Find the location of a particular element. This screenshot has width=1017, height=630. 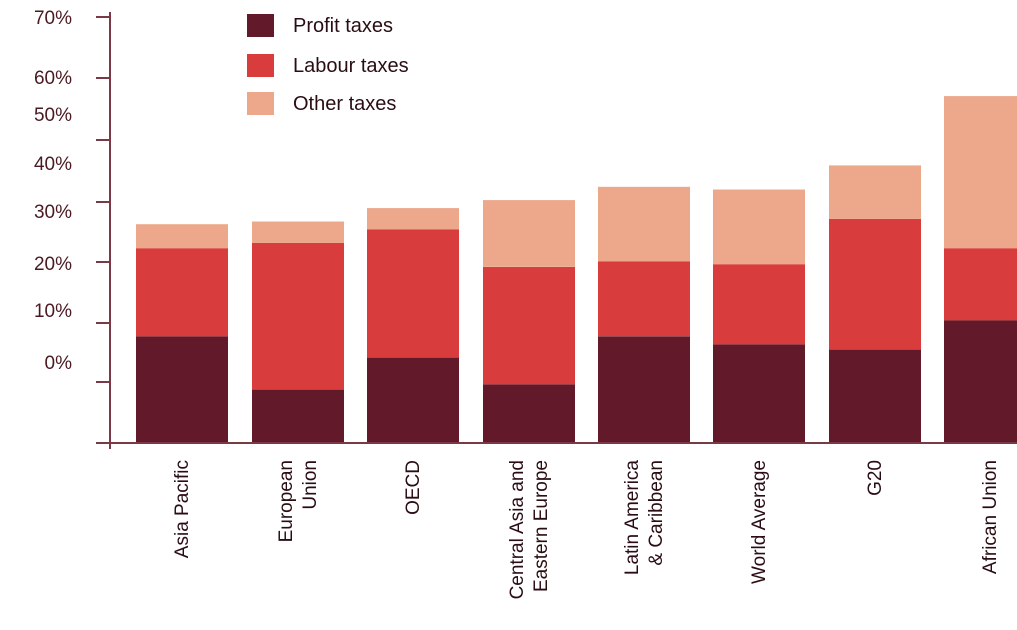

legend-swatch-other-taxes is located at coordinates (260, 103).